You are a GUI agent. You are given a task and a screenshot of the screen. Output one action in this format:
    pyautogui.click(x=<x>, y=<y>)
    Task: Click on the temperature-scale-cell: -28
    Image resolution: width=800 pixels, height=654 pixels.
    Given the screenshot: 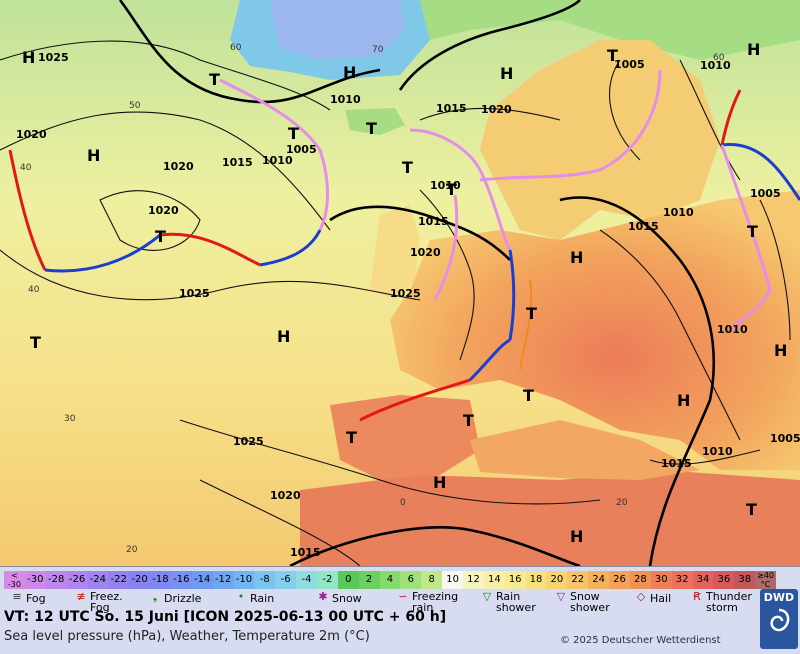 What is the action you would take?
    pyautogui.click(x=56, y=580)
    